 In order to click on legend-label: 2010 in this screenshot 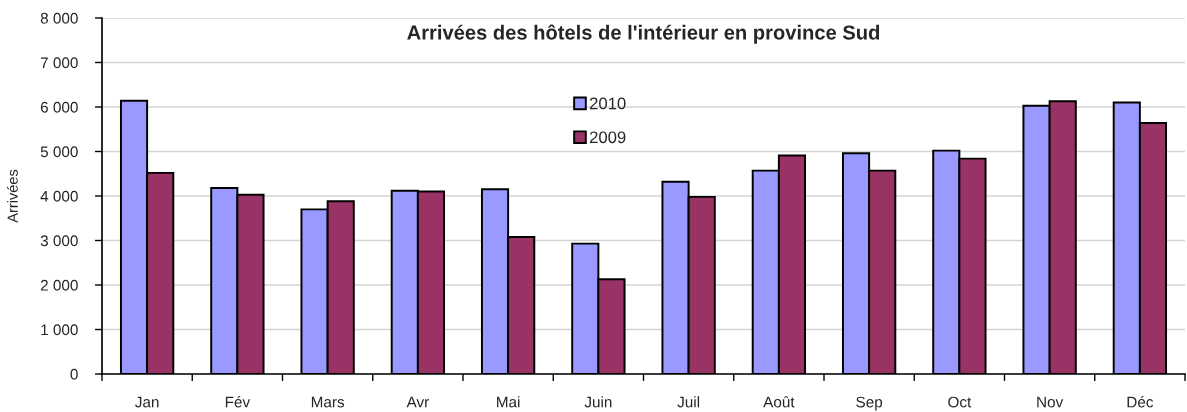, I will do `click(607, 103)`.